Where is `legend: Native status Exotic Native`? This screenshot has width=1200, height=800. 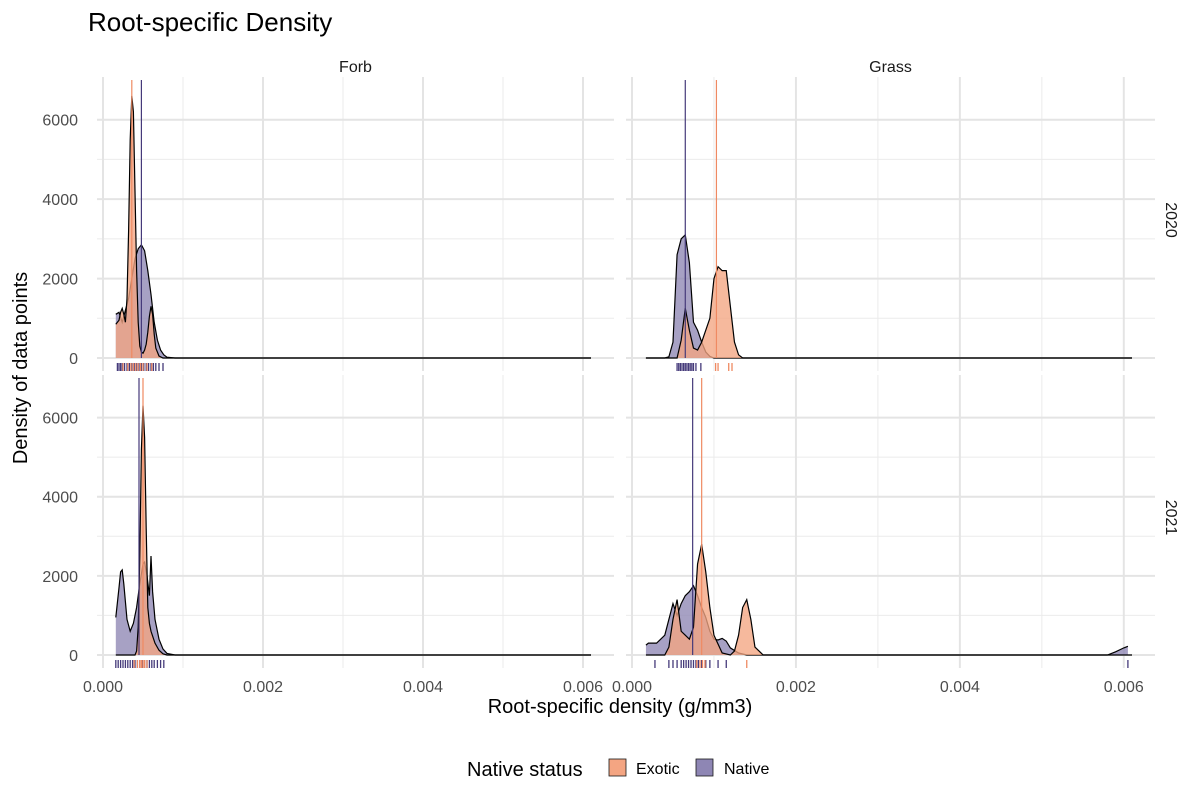
legend: Native status Exotic Native is located at coordinates (618, 769).